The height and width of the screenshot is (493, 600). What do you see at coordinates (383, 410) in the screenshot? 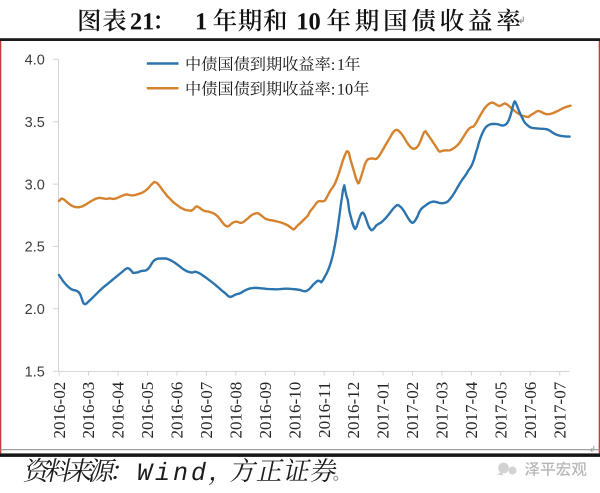
I see `svg-text: 2017-01` at bounding box center [383, 410].